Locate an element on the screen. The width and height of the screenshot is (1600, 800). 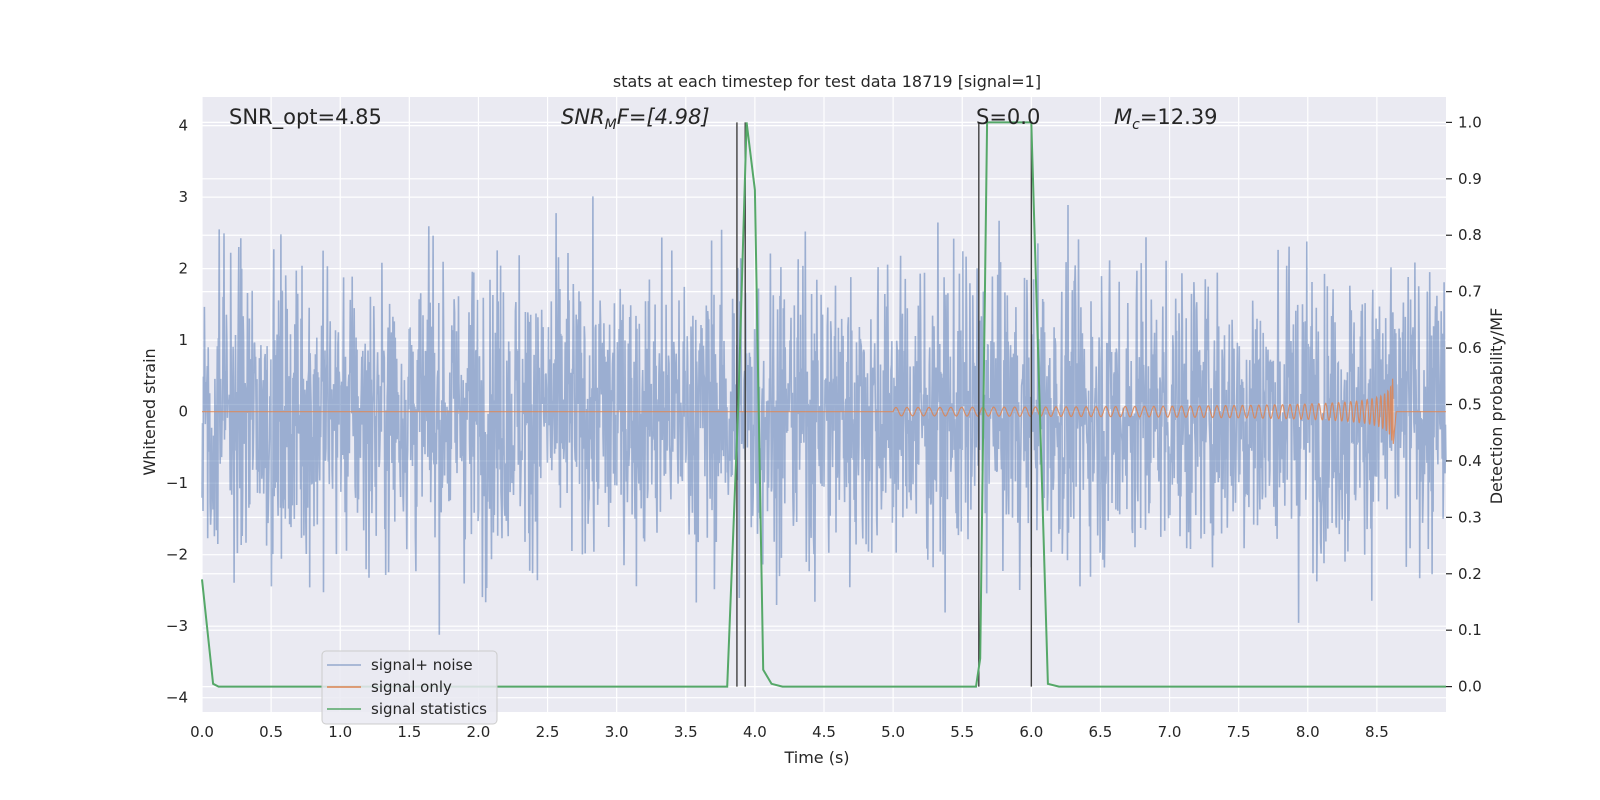
mc-annotation: Mc=12.39 is located at coordinates (1166, 119).